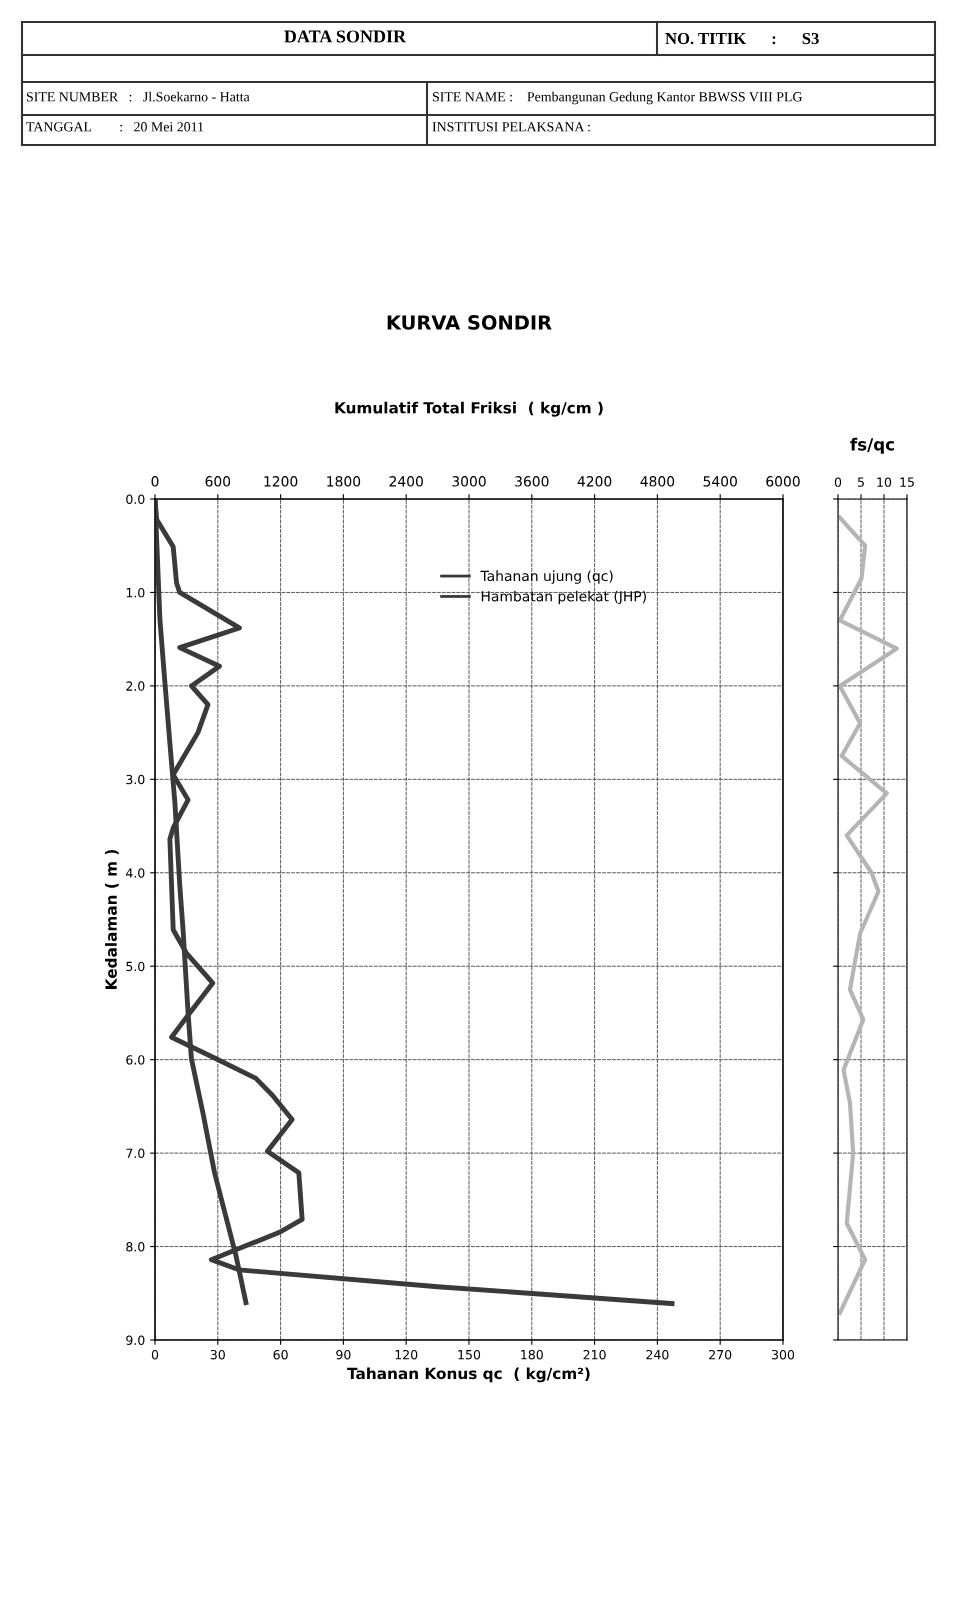 This screenshot has width=977, height=1600. I want to click on x-tick-label: 15, so click(907, 482).